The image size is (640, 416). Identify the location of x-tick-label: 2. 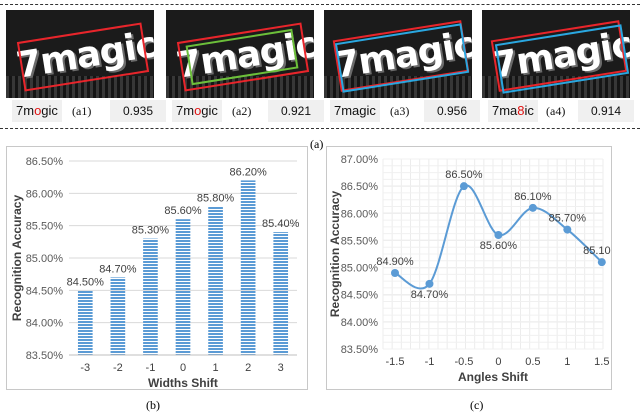
(248, 368).